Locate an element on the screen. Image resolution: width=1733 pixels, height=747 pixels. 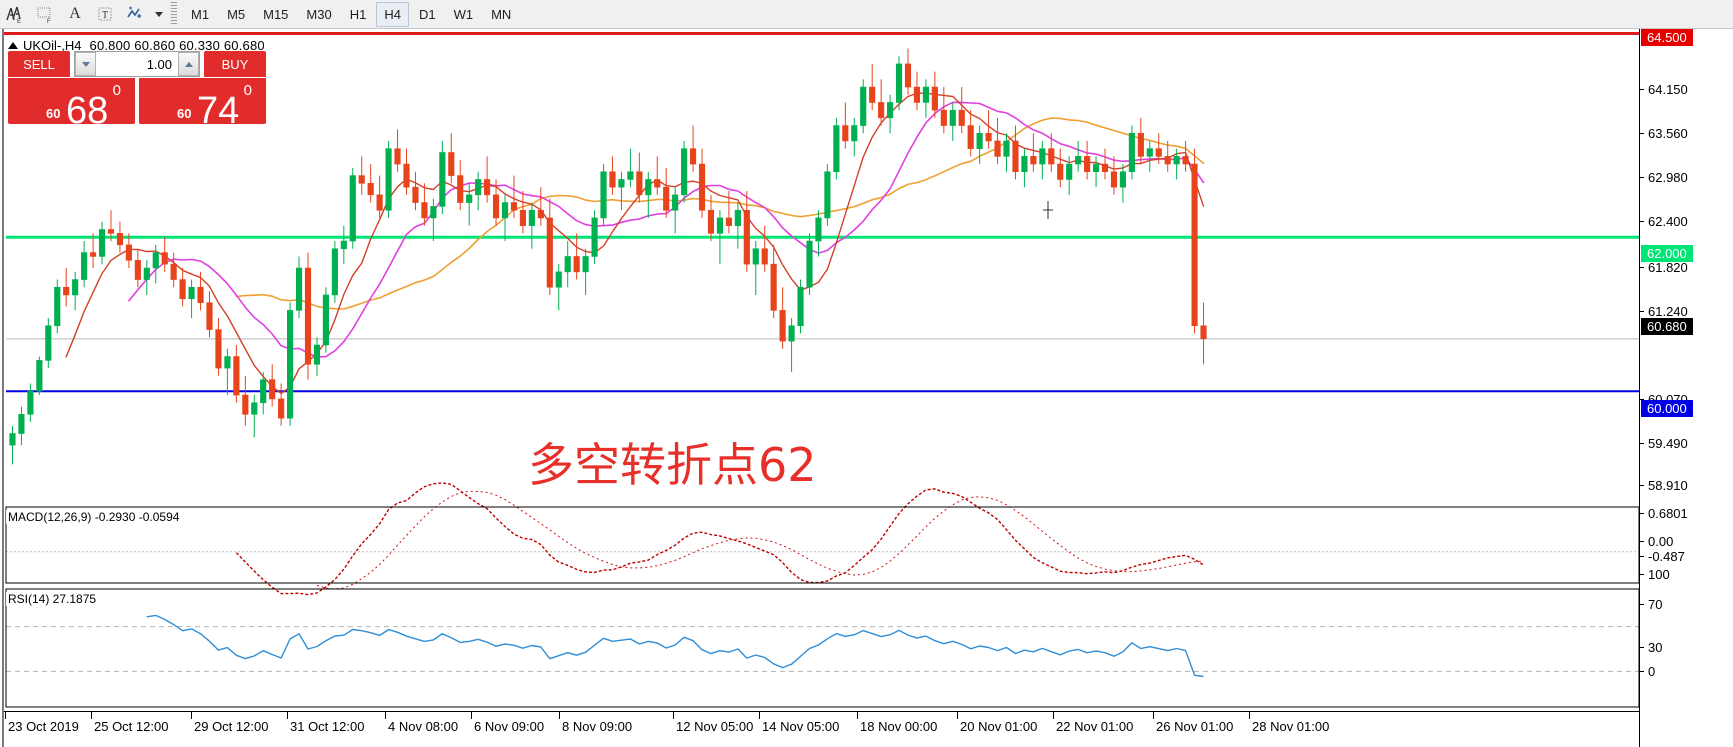
objects-dropdown-icon is located at coordinates (159, 14).